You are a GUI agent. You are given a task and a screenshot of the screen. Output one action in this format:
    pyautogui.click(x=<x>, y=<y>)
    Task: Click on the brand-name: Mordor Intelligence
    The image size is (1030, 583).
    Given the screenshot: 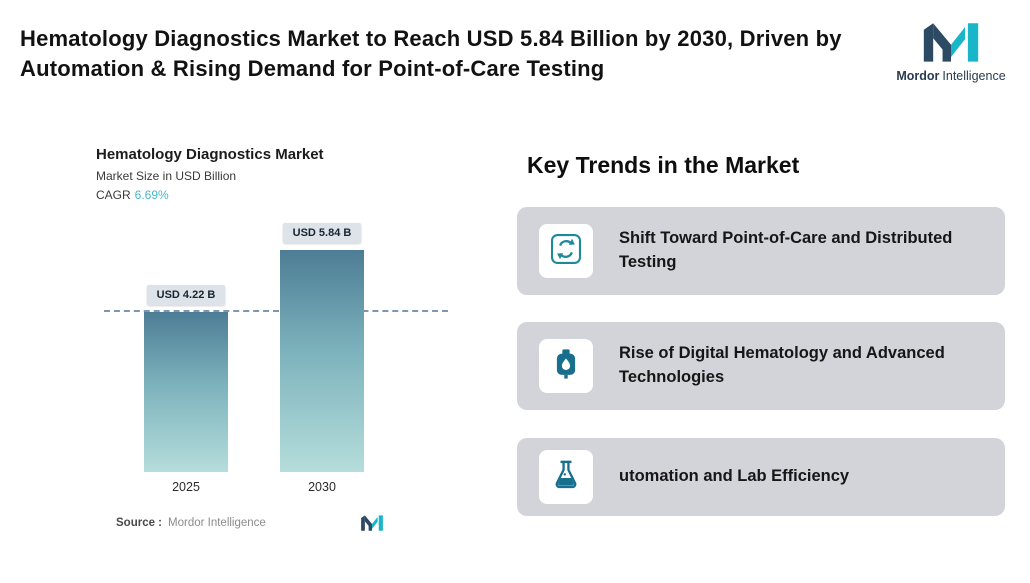 What is the action you would take?
    pyautogui.click(x=951, y=76)
    